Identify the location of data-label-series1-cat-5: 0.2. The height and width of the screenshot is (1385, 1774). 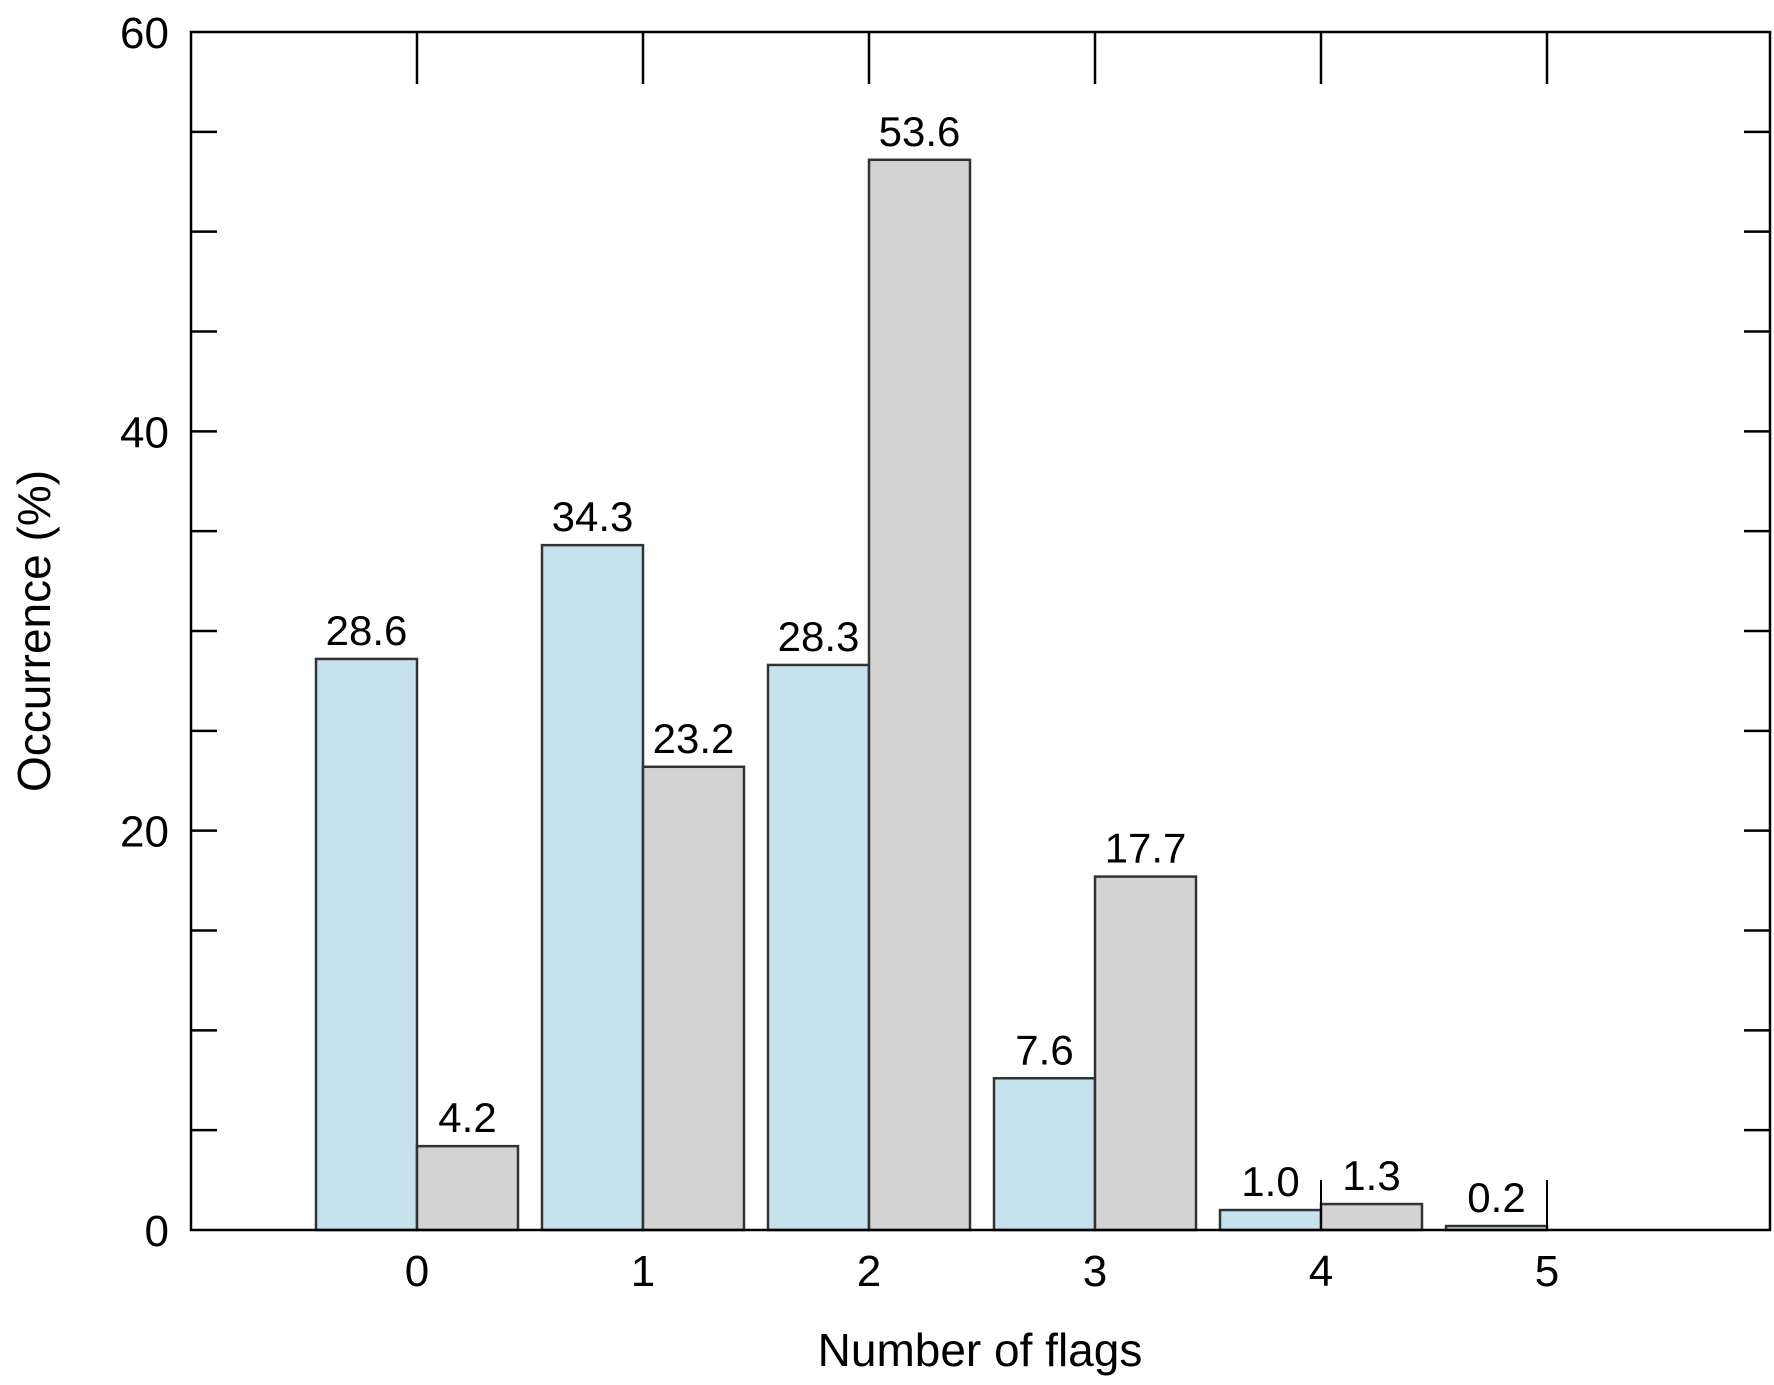
(1496, 1197).